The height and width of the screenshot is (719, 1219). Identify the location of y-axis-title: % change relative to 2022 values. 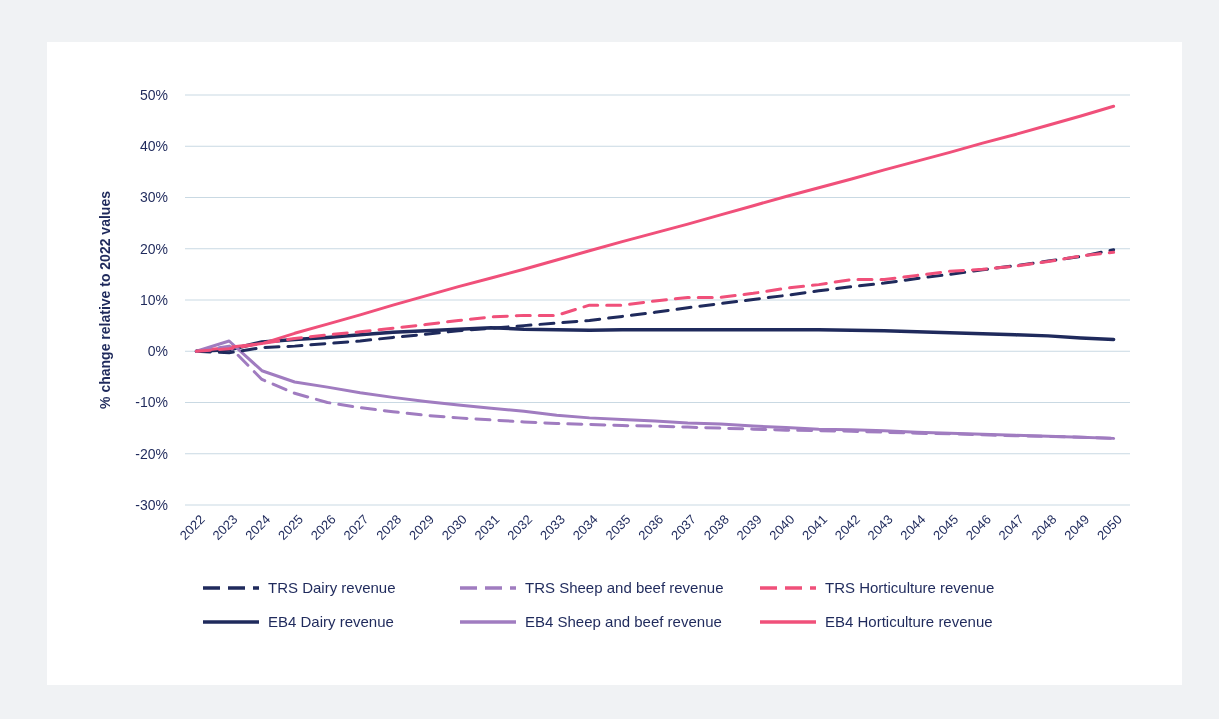
(105, 299).